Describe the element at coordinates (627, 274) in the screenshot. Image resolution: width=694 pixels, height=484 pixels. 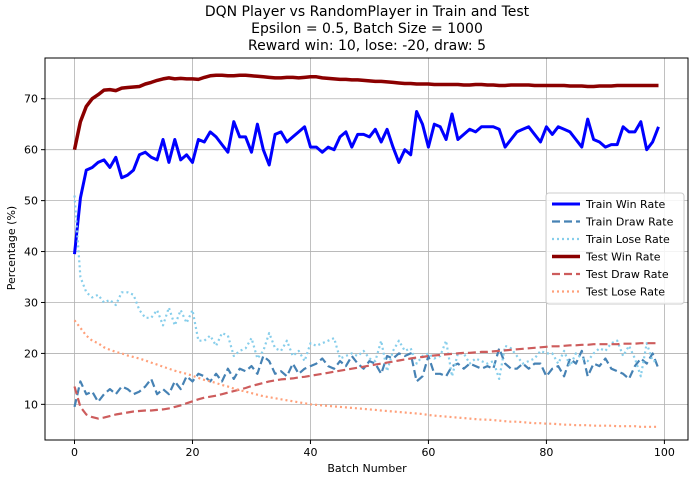
I see `legend-label-test-draw-rate: Test Draw Rate` at that location.